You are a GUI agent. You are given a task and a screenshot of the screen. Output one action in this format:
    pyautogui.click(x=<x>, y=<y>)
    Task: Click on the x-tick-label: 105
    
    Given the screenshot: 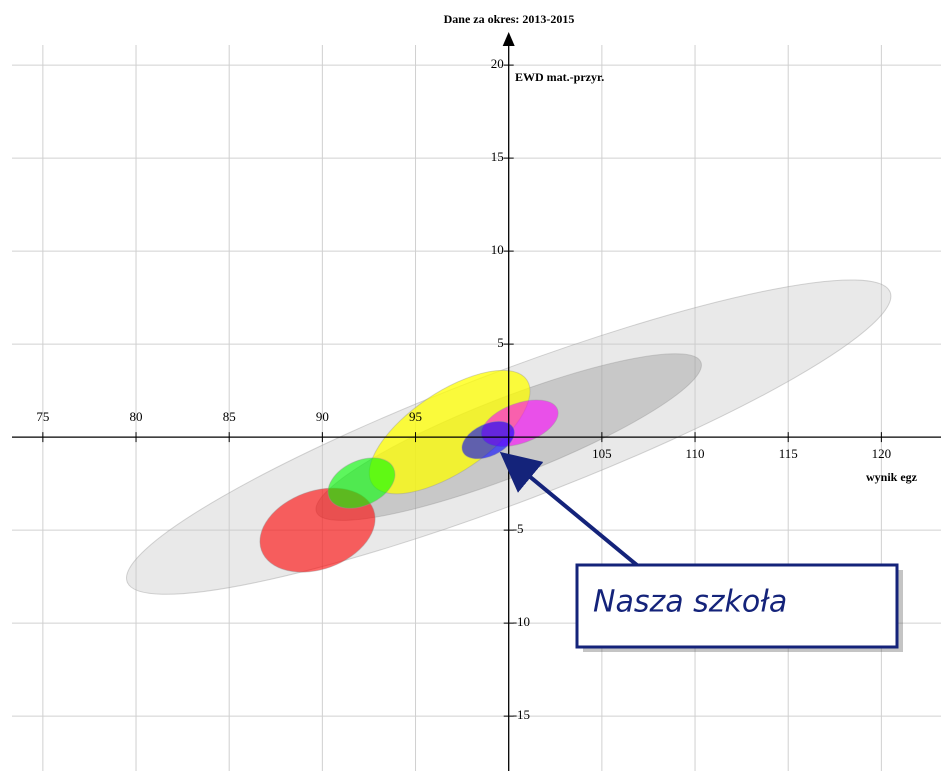 What is the action you would take?
    pyautogui.click(x=602, y=453)
    